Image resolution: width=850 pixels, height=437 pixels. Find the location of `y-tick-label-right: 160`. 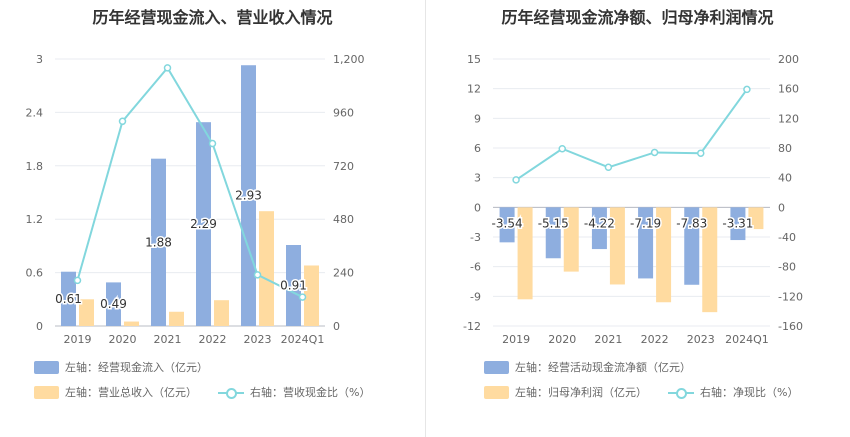

y-tick-label-right: 160 is located at coordinates (788, 89).